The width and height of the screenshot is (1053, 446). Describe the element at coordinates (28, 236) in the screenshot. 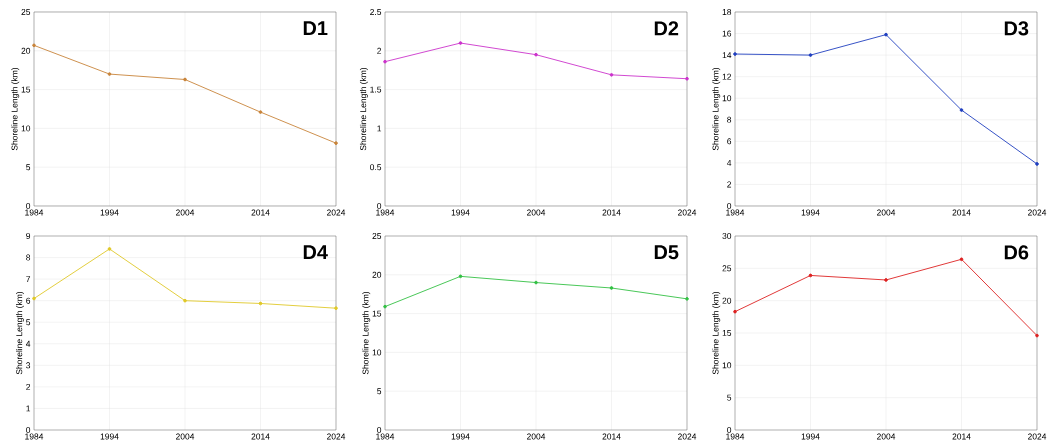

I see `y-tick-label: 9` at that location.